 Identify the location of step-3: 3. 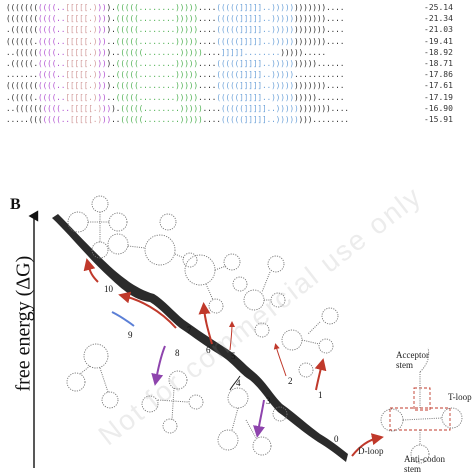
(268, 401).